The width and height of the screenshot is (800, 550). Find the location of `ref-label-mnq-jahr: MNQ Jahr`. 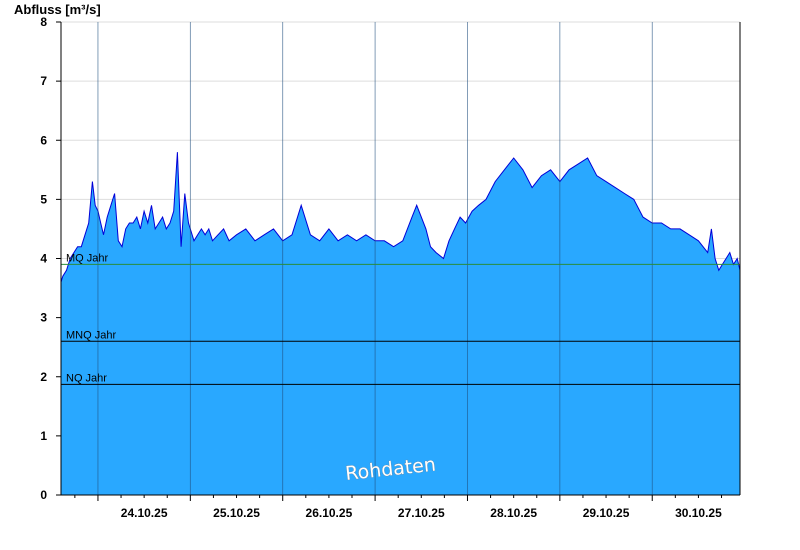

ref-label-mnq-jahr: MNQ Jahr is located at coordinates (91, 335).